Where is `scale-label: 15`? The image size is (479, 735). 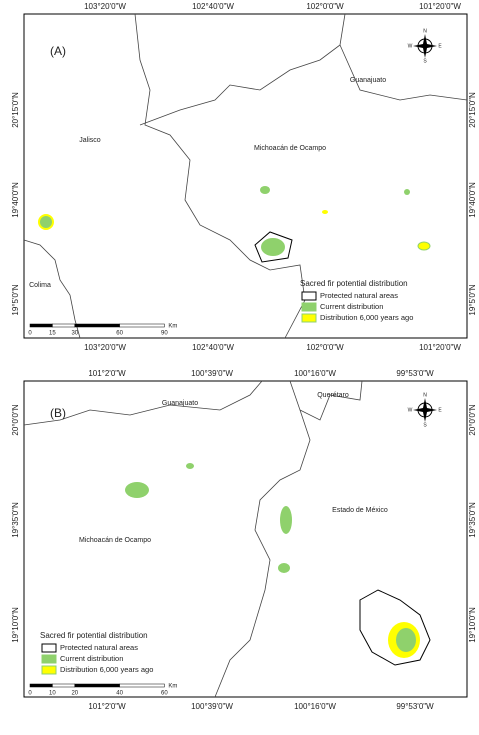
scale-label: 15 is located at coordinates (52, 334).